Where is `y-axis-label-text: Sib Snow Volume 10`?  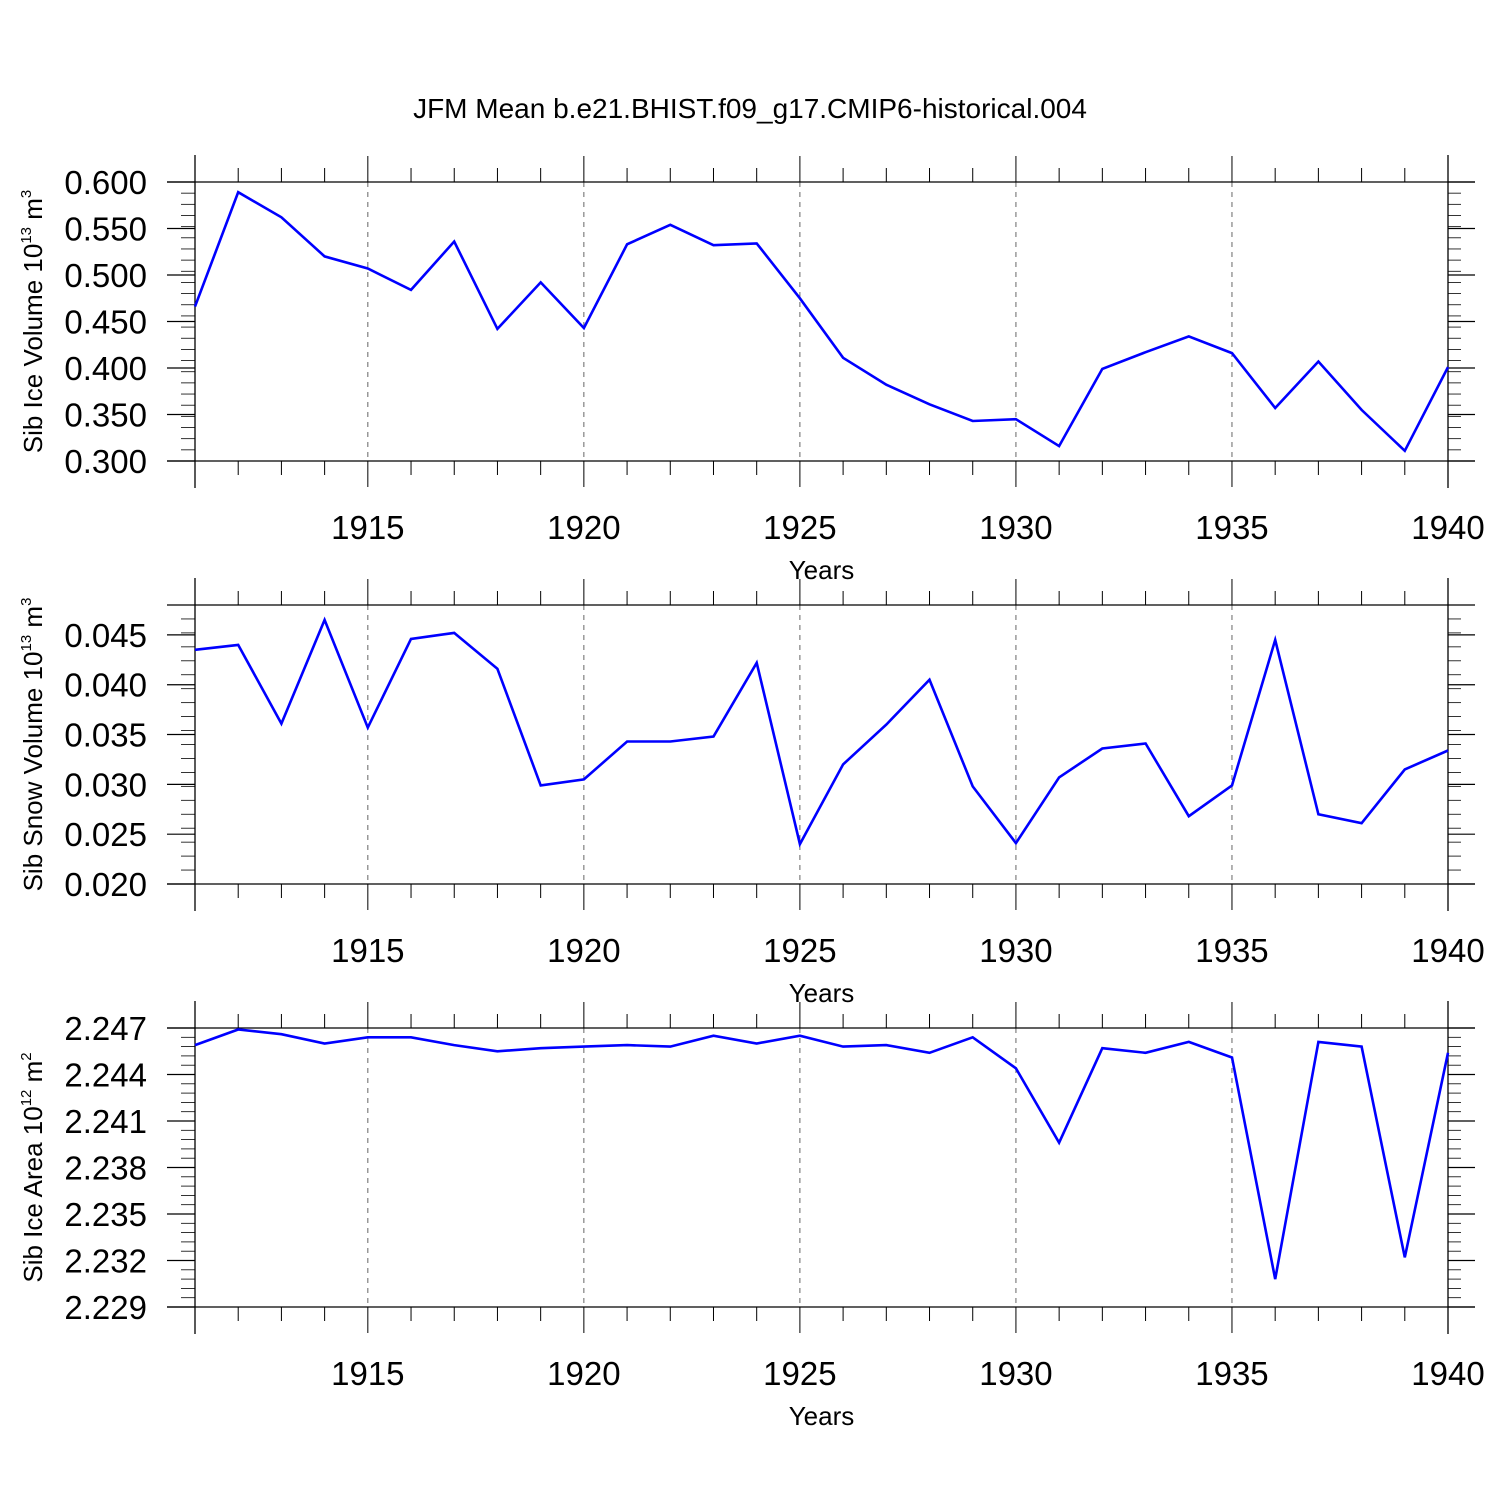 y-axis-label-text: Sib Snow Volume 10 is located at coordinates (33, 771).